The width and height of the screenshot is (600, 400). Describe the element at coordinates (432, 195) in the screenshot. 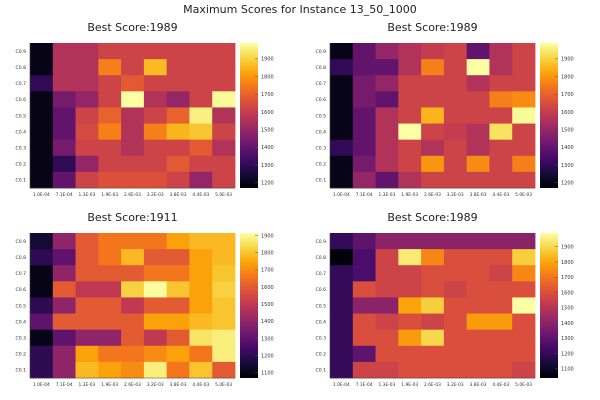

I see `x-tick-label: 2.6E-03` at that location.